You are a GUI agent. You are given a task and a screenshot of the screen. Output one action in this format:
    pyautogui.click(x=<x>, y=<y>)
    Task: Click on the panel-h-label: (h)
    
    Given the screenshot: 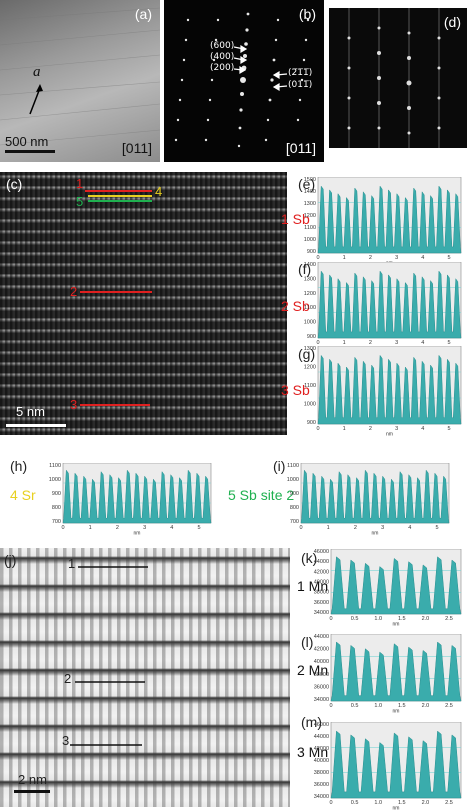 What is the action you would take?
    pyautogui.click(x=18, y=466)
    